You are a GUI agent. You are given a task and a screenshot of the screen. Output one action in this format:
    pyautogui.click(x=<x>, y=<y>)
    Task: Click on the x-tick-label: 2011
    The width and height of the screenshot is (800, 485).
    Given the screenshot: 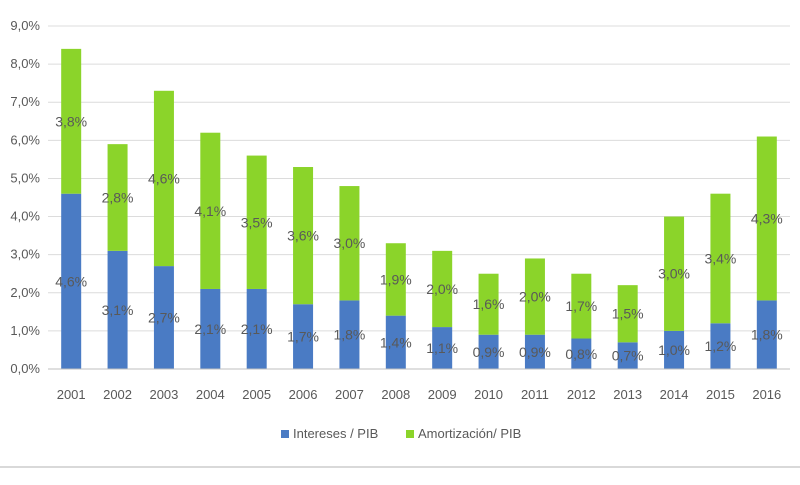 What is the action you would take?
    pyautogui.click(x=535, y=394)
    